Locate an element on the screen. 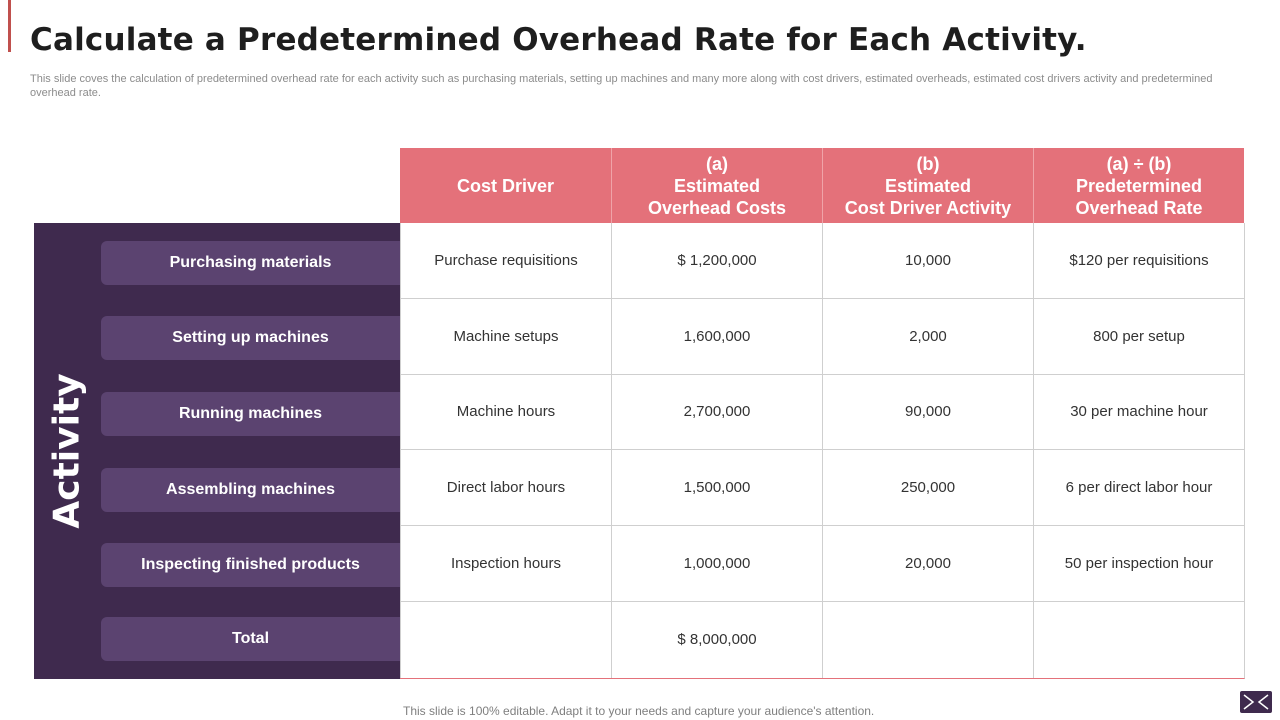 Image resolution: width=1280 pixels, height=720 pixels. title-accent-bar is located at coordinates (9, 26).